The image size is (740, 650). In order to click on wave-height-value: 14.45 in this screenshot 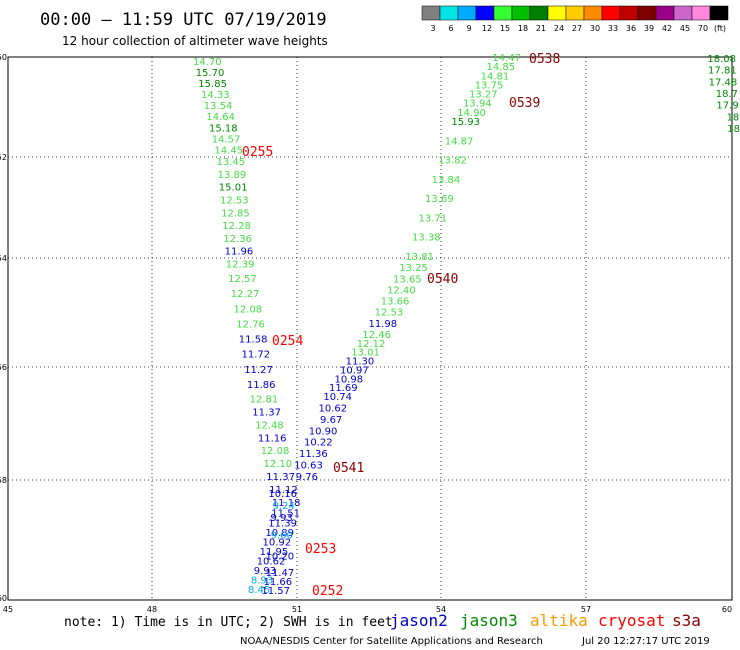, I will do `click(228, 150)`.